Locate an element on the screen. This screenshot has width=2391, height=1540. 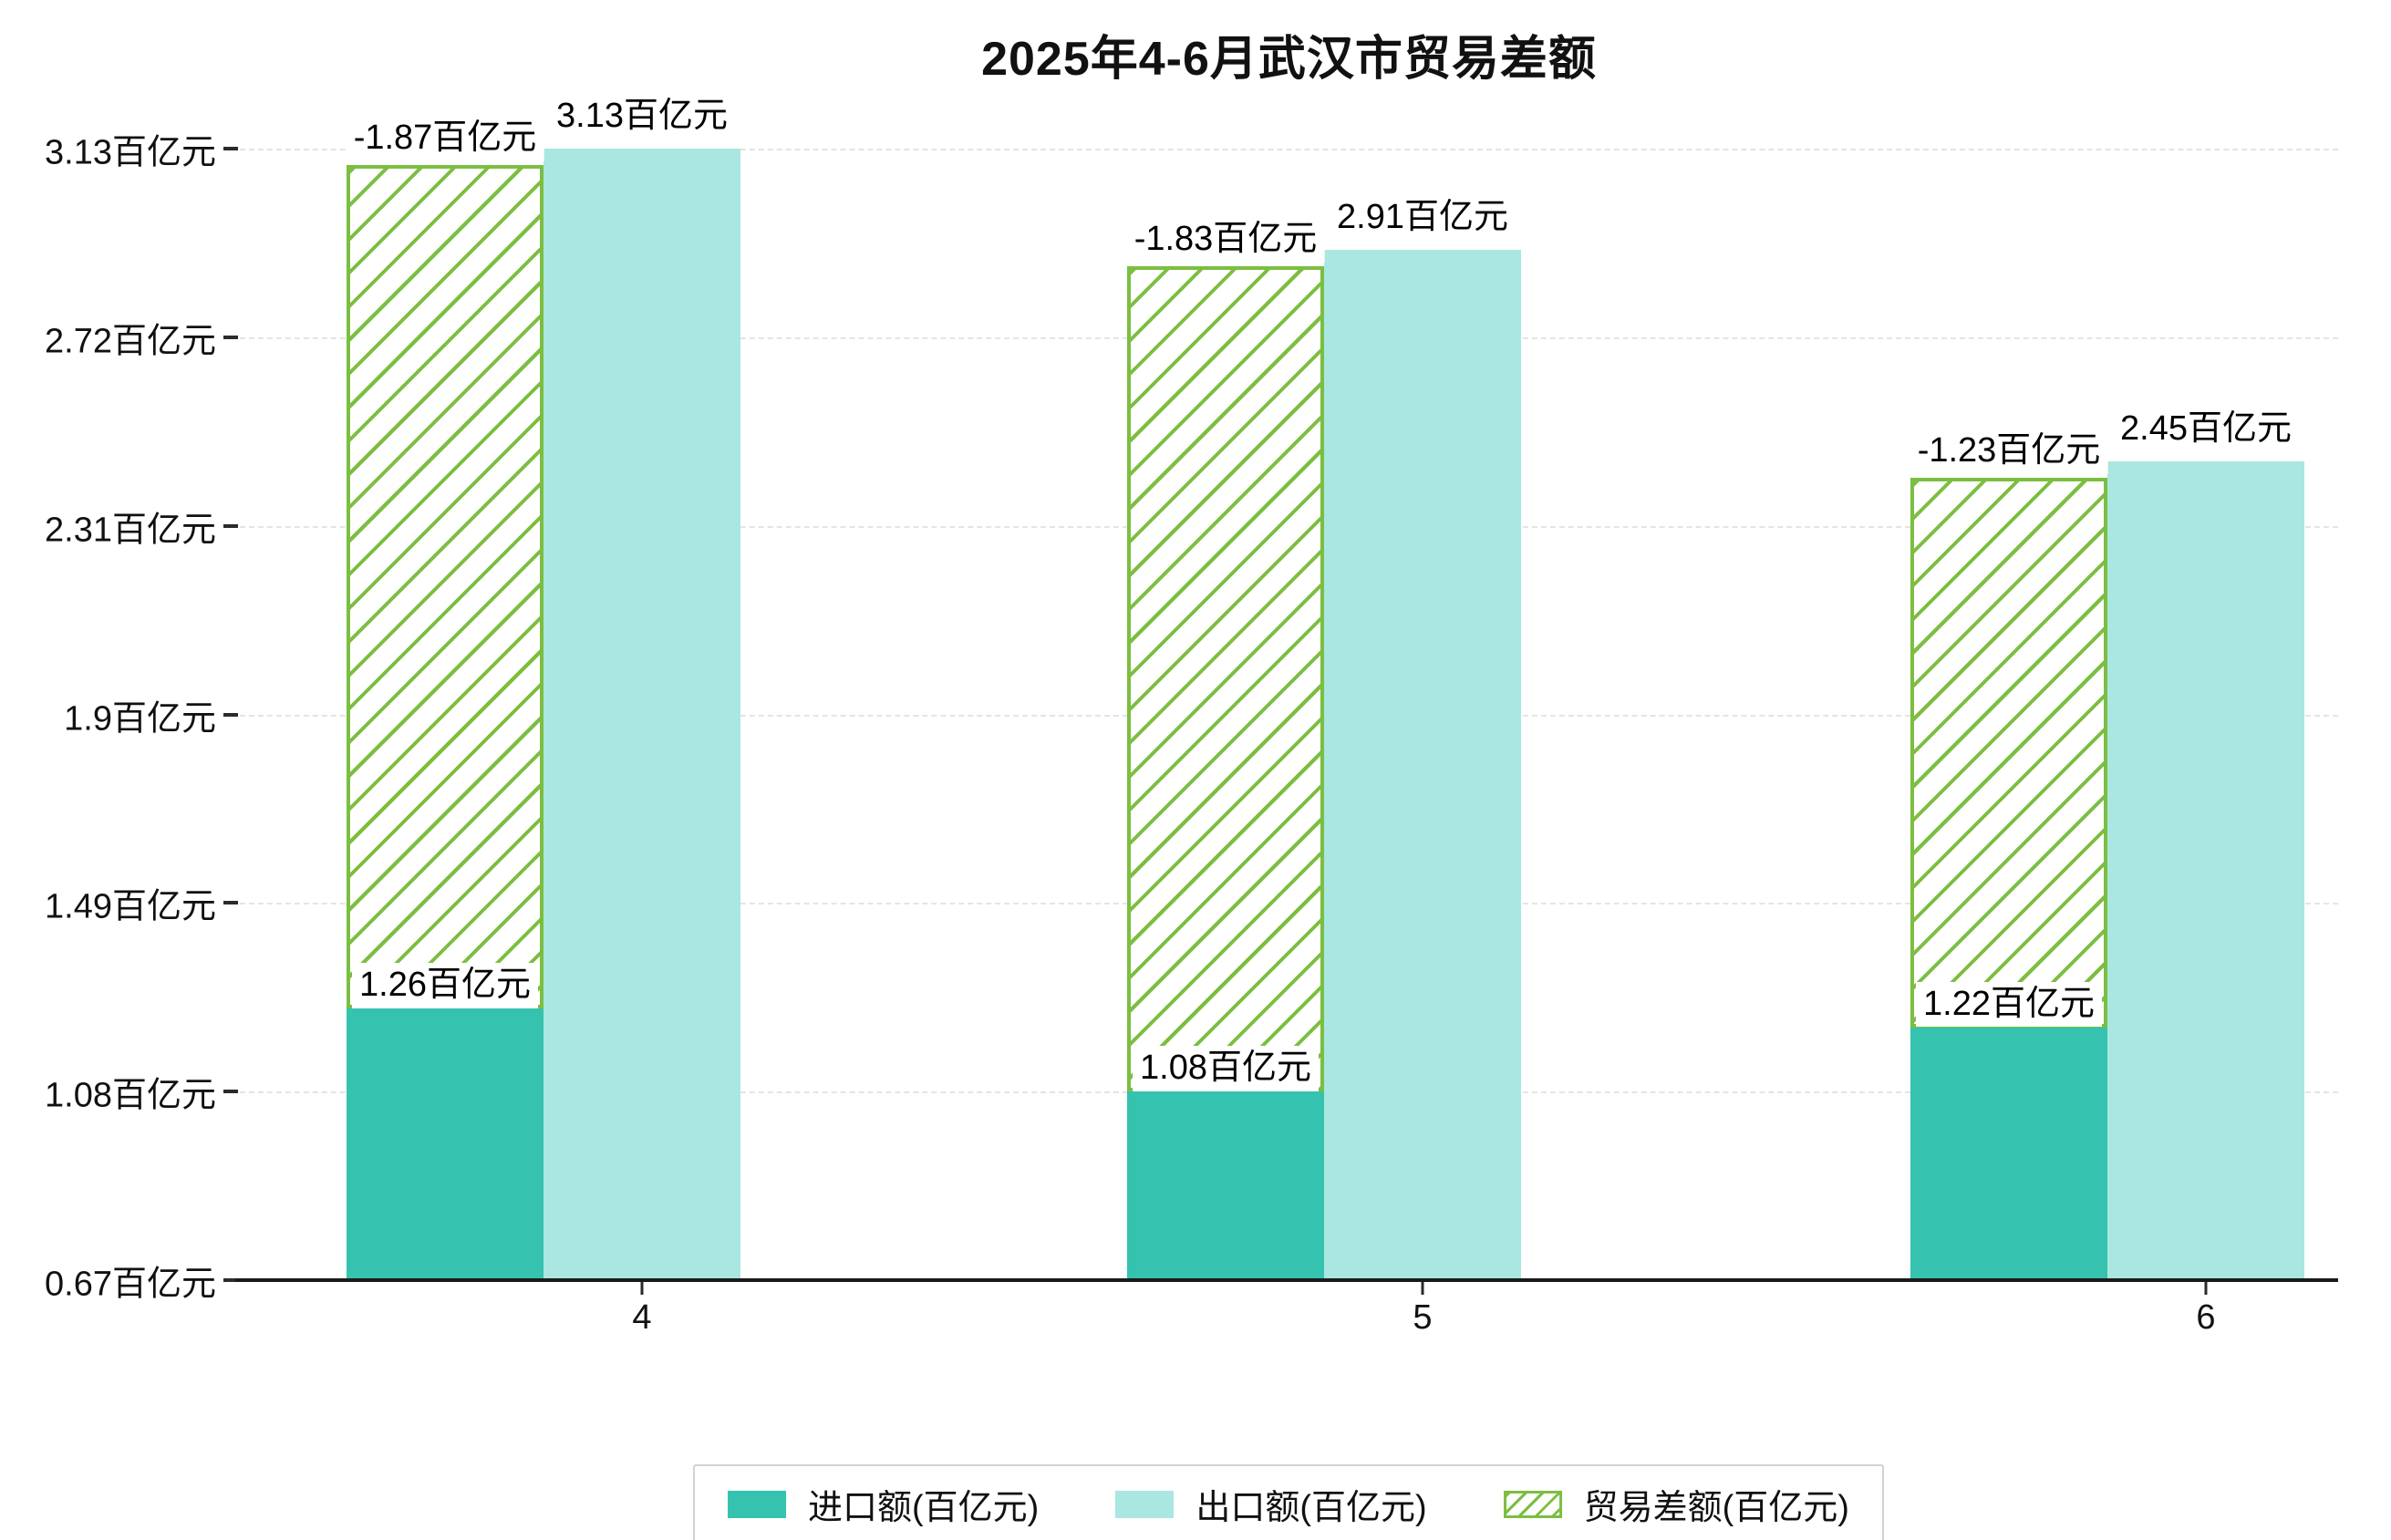
import-data-label: 1.22百亿元 is located at coordinates (2009, 1005).